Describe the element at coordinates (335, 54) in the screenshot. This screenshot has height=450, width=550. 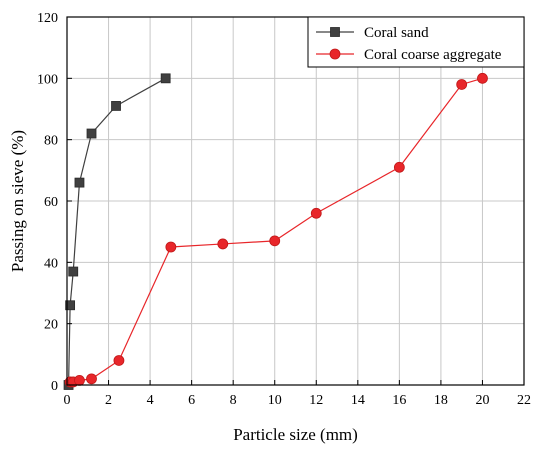
I see `legend-marker-circle` at that location.